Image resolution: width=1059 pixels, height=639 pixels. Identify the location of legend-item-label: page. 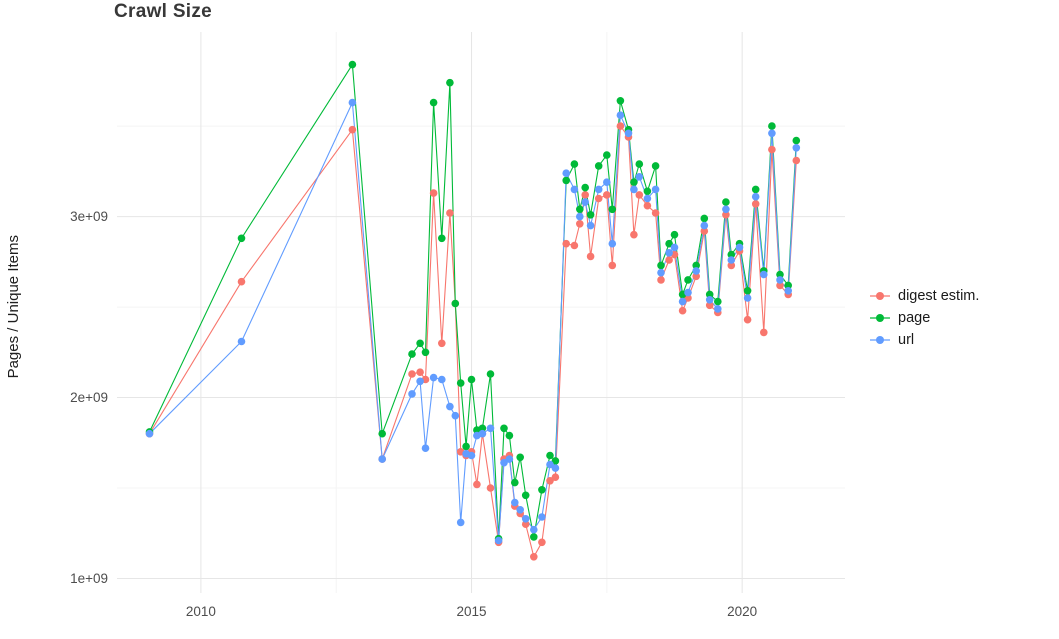
(914, 317).